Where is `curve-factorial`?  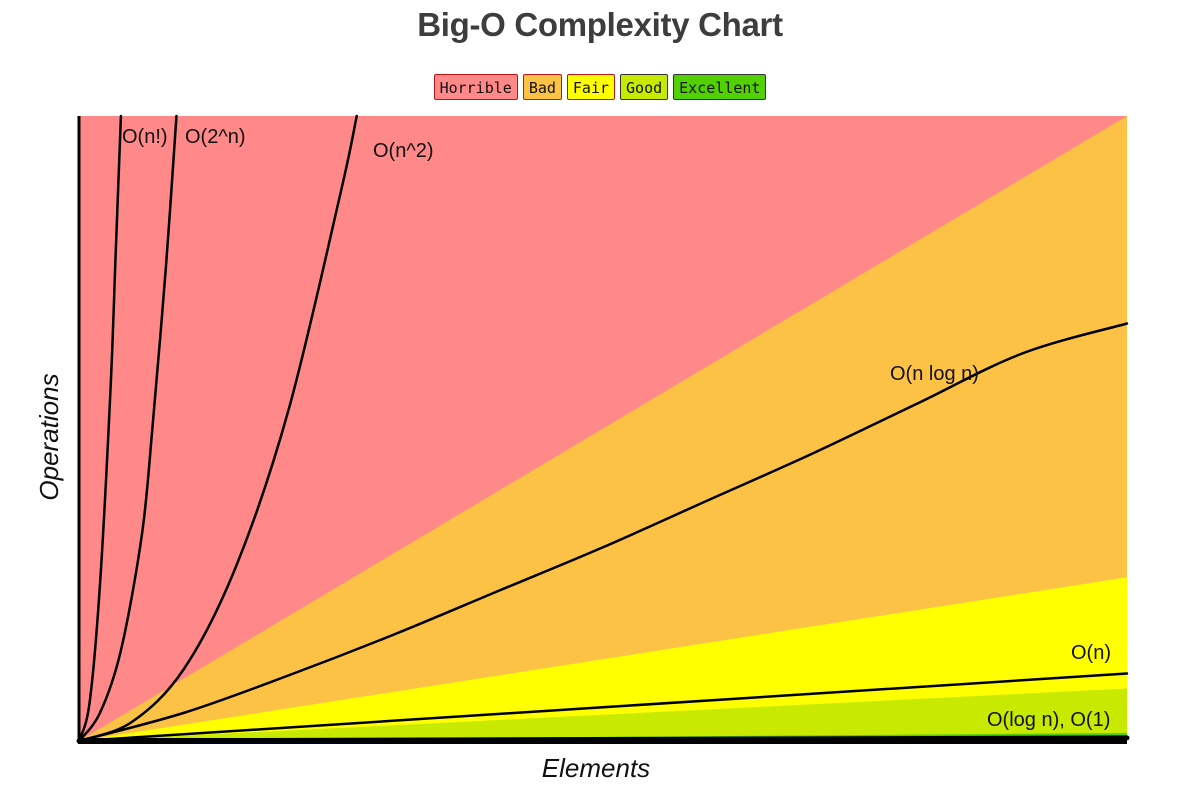 curve-factorial is located at coordinates (100, 428).